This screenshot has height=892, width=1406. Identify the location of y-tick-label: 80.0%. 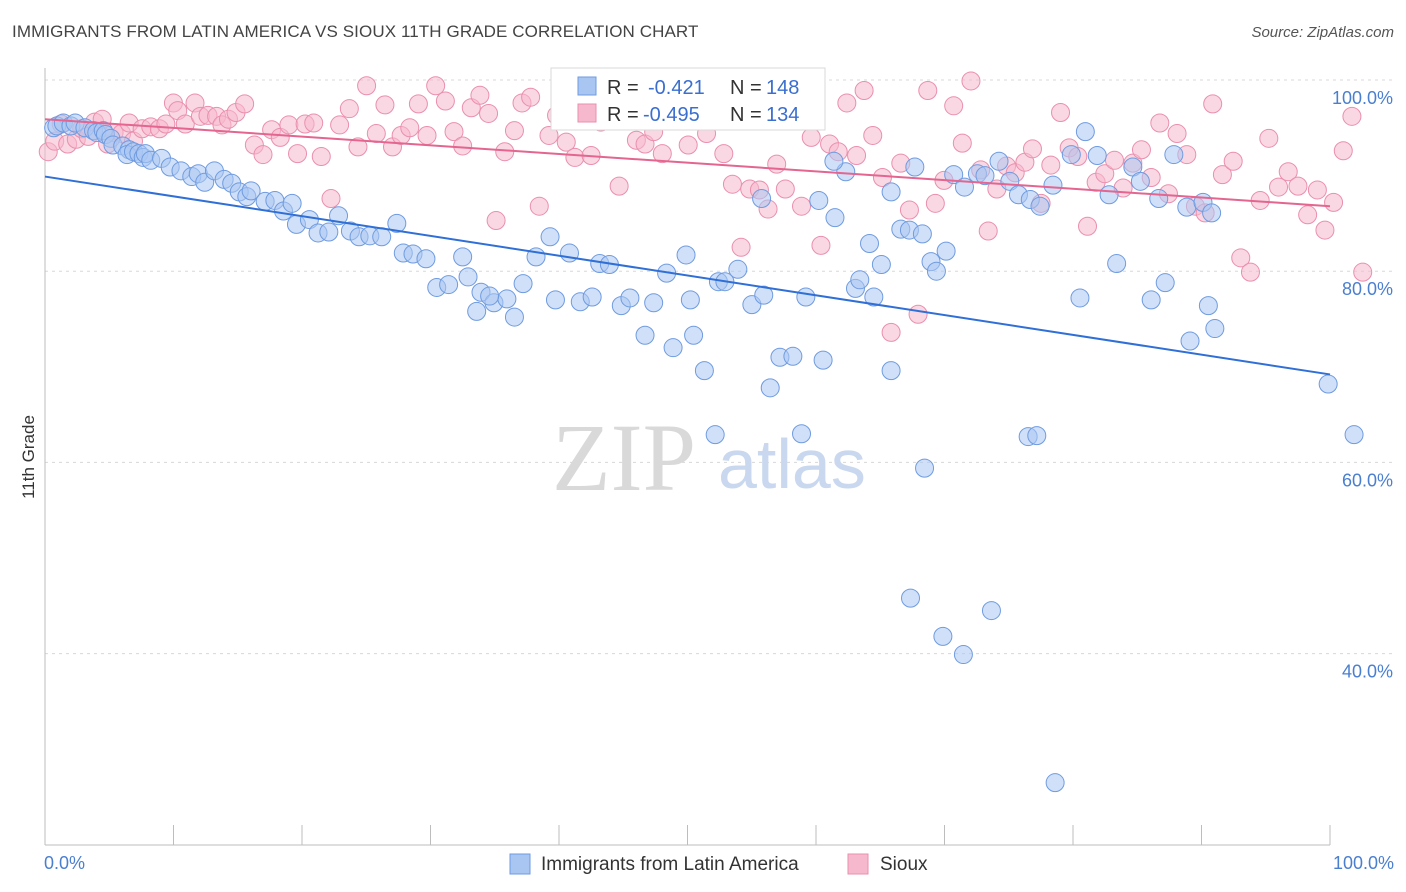
(1367, 289).